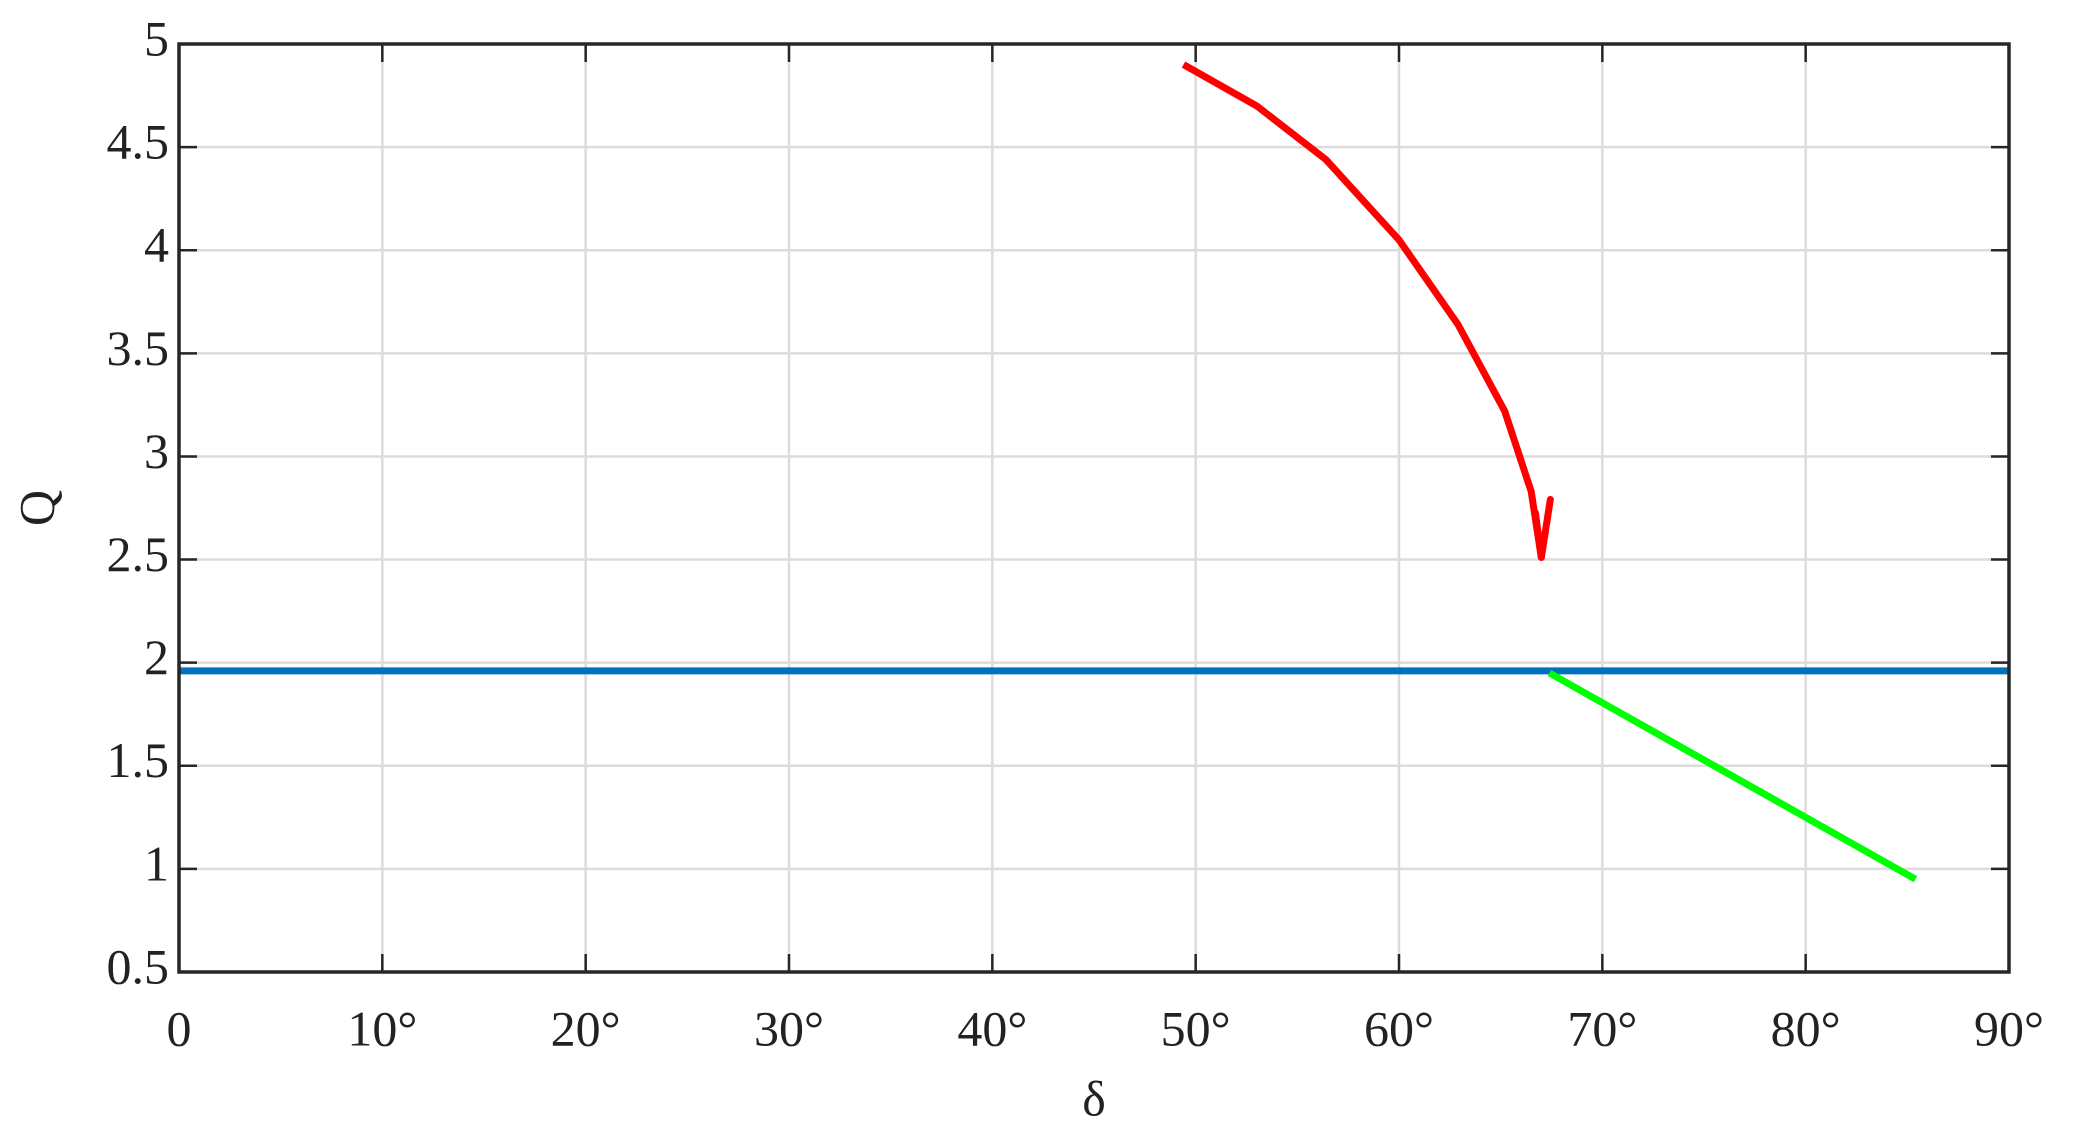 This screenshot has width=2075, height=1141. What do you see at coordinates (156, 657) in the screenshot?
I see `y-tick-label: 2` at bounding box center [156, 657].